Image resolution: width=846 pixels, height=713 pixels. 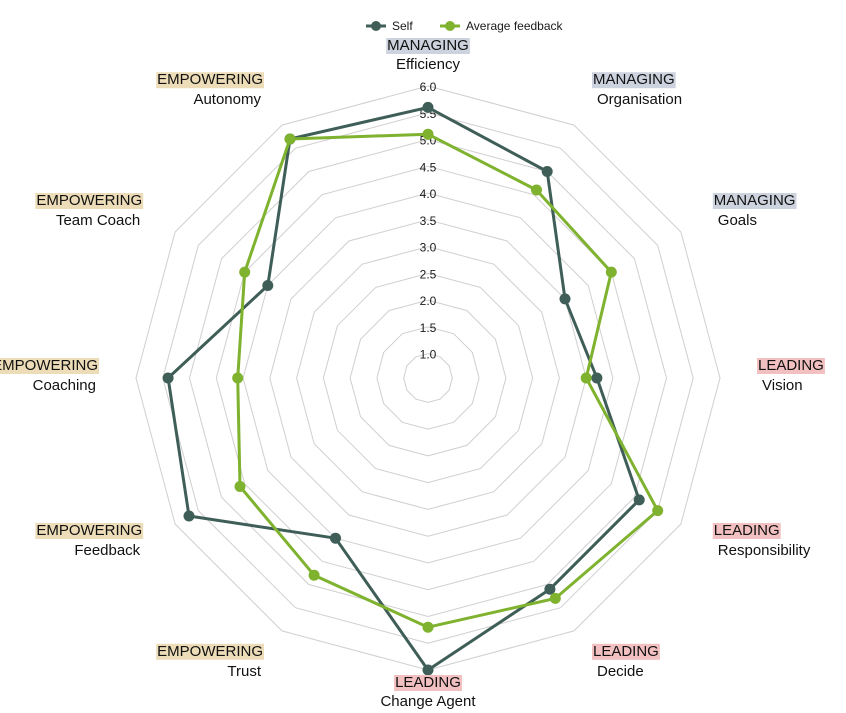 I want to click on tick-label: 4.5, so click(x=428, y=167).